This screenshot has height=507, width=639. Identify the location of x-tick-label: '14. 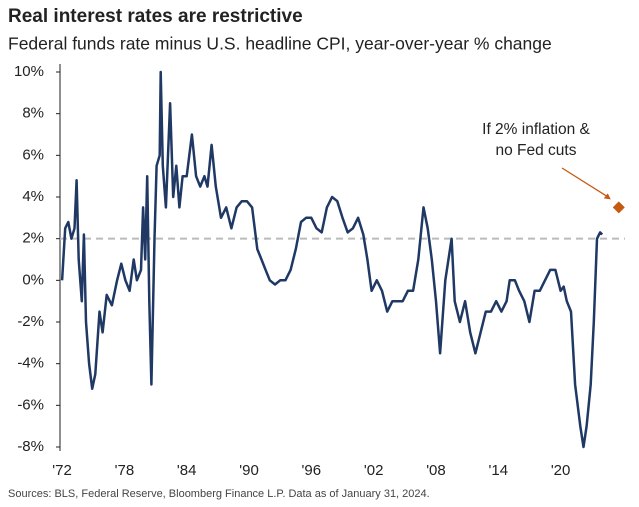
(499, 470).